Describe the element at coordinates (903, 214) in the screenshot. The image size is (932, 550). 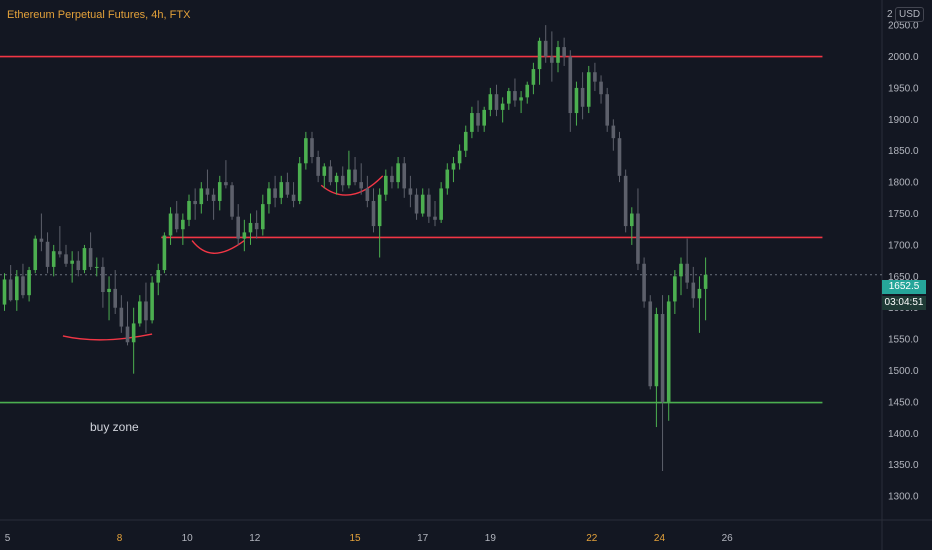
I see `price-tick-label: 1750.0` at that location.